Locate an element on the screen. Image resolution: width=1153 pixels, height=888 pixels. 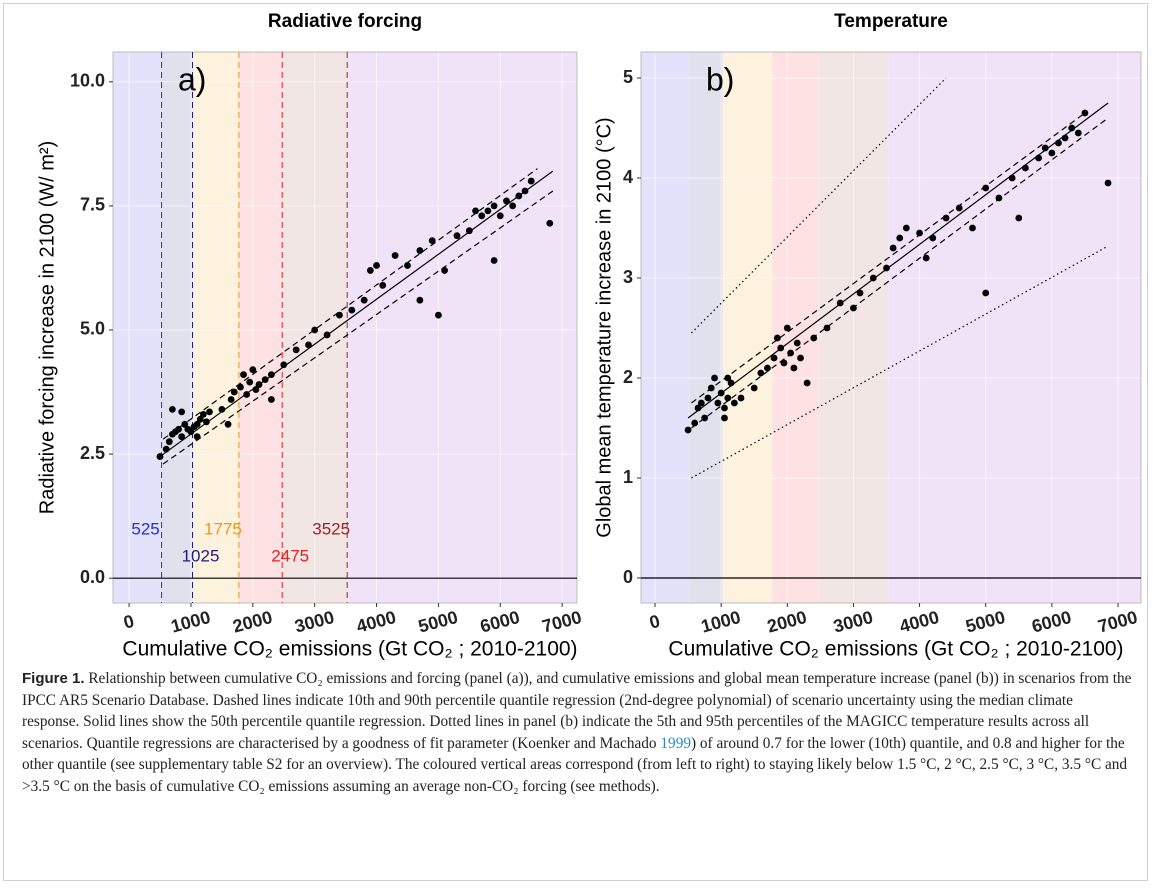
caption-label: Figure 1. is located at coordinates (53, 678).